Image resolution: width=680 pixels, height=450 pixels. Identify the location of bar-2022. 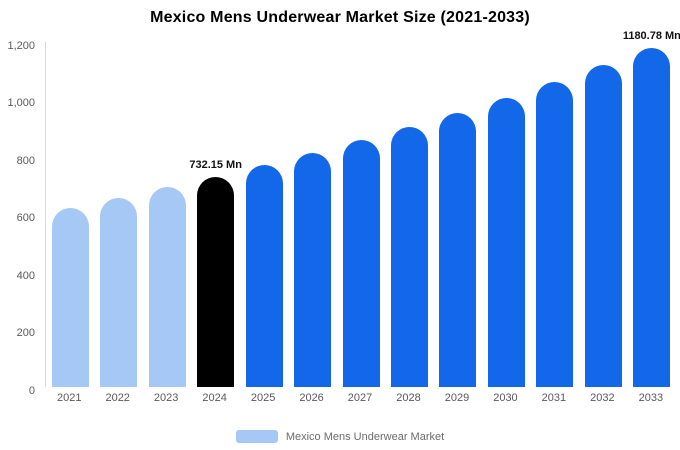
(119, 292).